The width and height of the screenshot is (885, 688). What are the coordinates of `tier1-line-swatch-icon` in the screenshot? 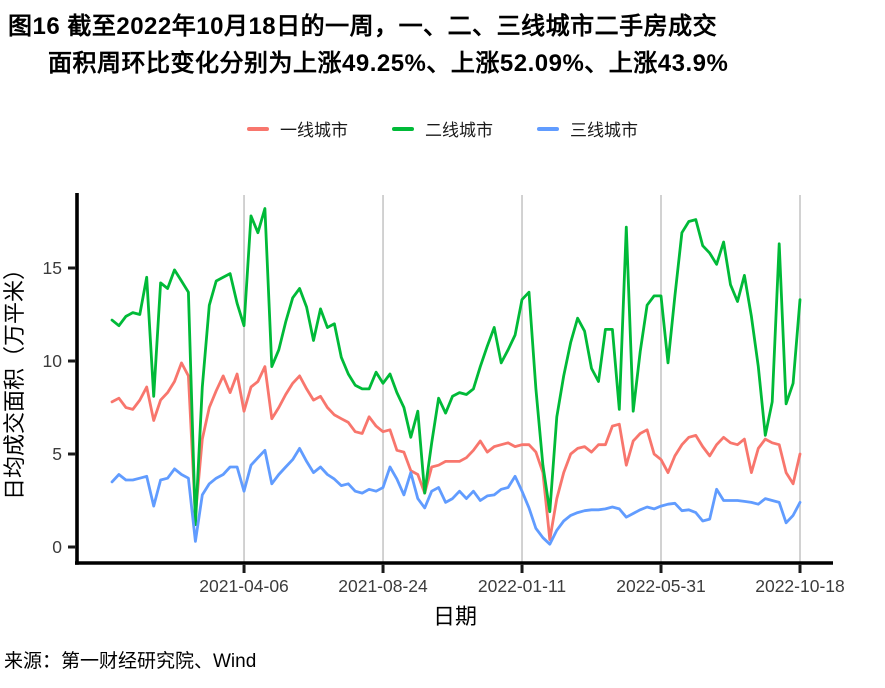 It's located at (258, 128).